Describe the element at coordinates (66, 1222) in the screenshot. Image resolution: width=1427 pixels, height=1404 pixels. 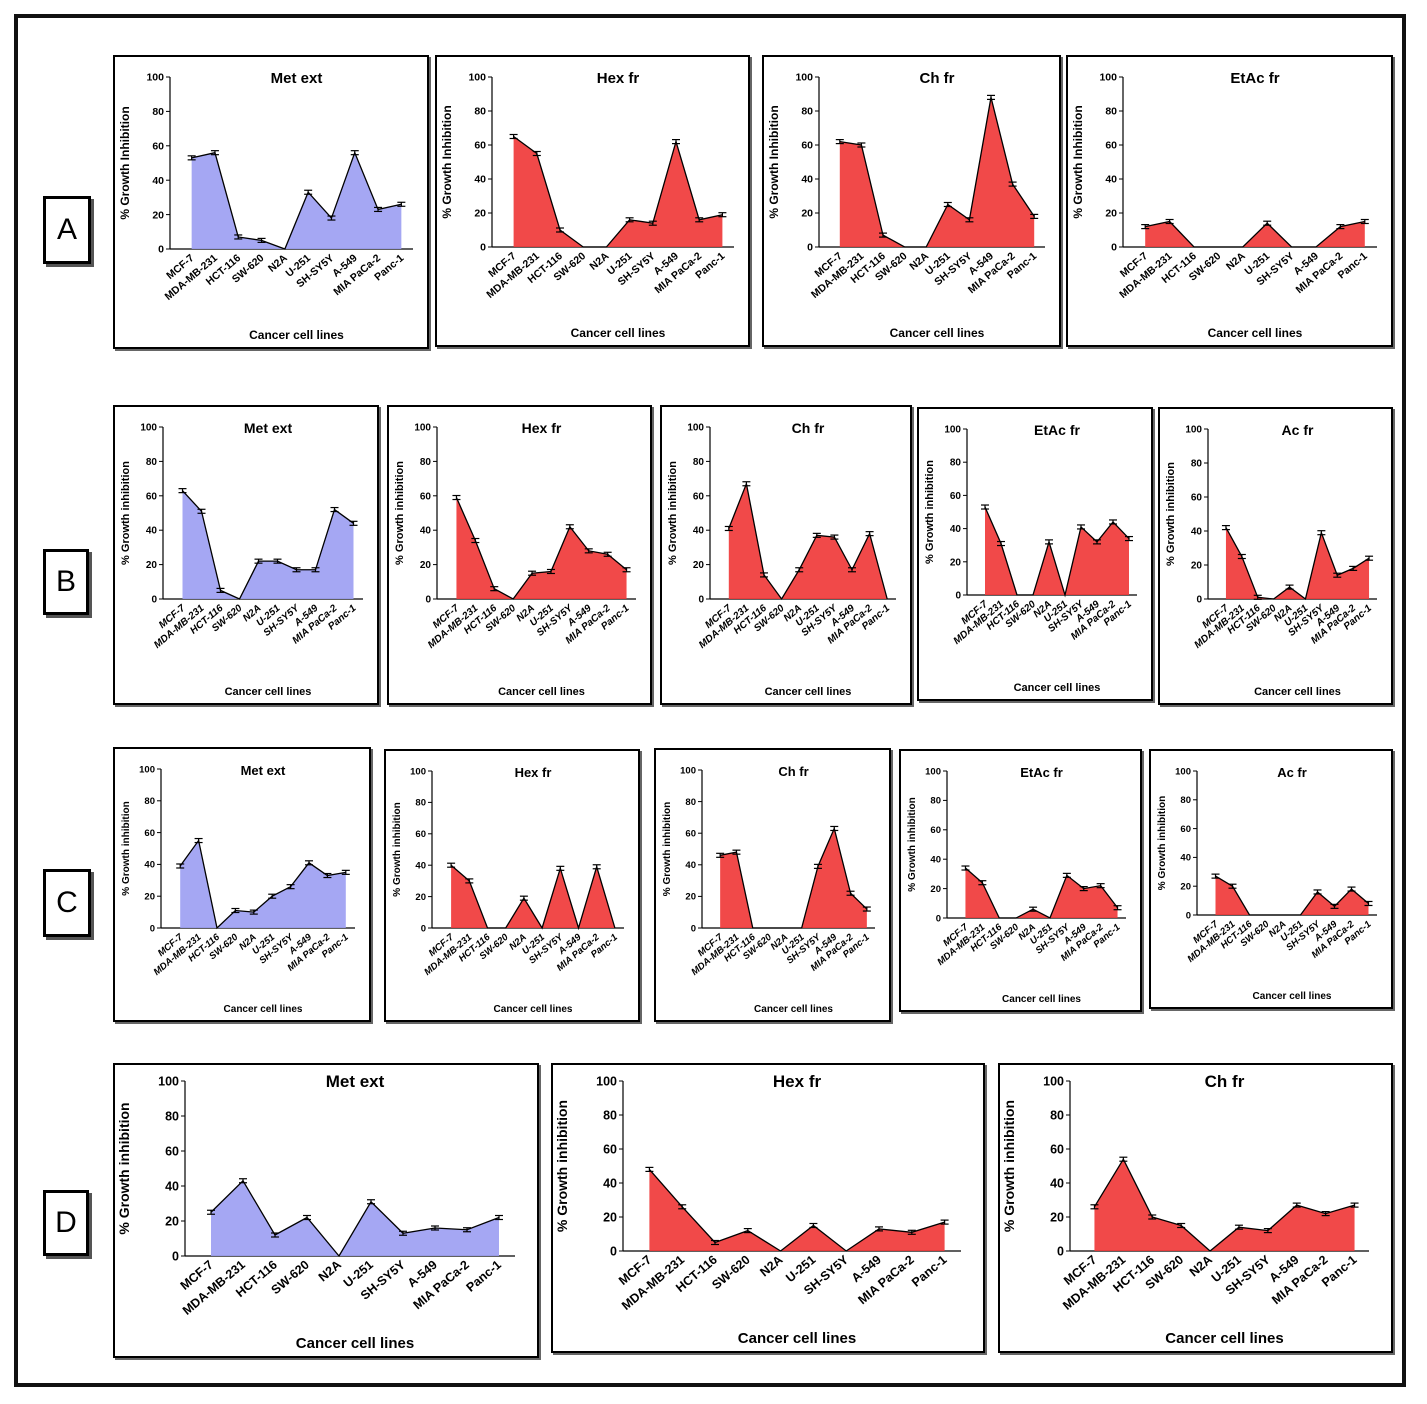
I see `row-label-d-text: D` at that location.